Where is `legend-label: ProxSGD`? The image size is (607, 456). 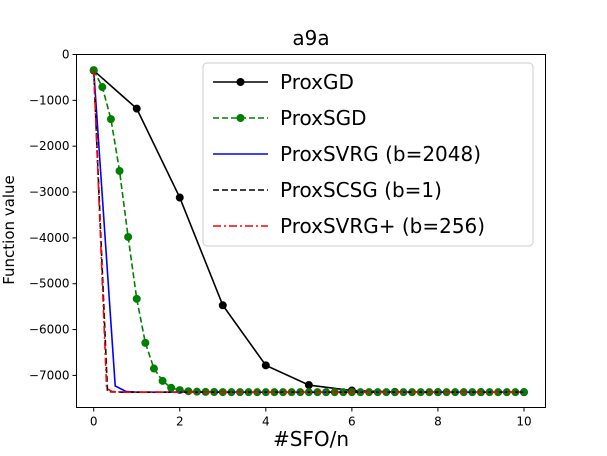
legend-label: ProxSGD is located at coordinates (323, 118).